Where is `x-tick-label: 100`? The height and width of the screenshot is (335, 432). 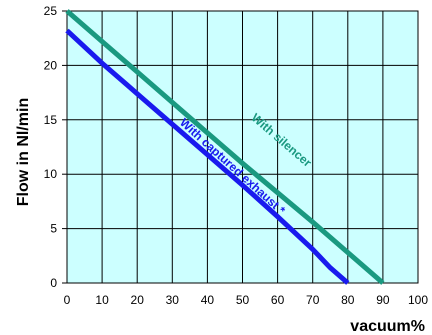
x-tick-label: 100 is located at coordinates (418, 300).